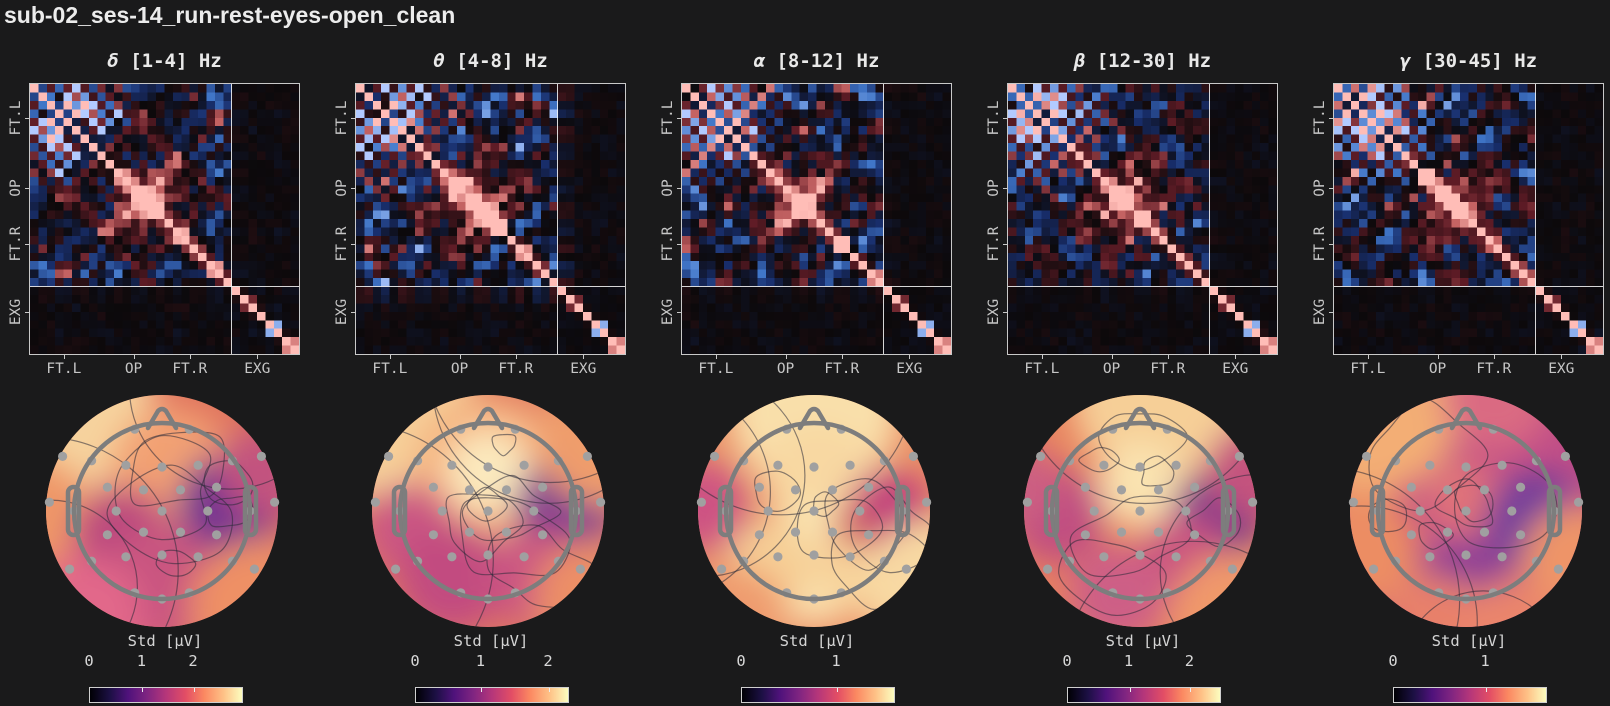 This screenshot has width=1610, height=706. What do you see at coordinates (1168, 369) in the screenshot?
I see `x-axis-group-label: FT.R` at bounding box center [1168, 369].